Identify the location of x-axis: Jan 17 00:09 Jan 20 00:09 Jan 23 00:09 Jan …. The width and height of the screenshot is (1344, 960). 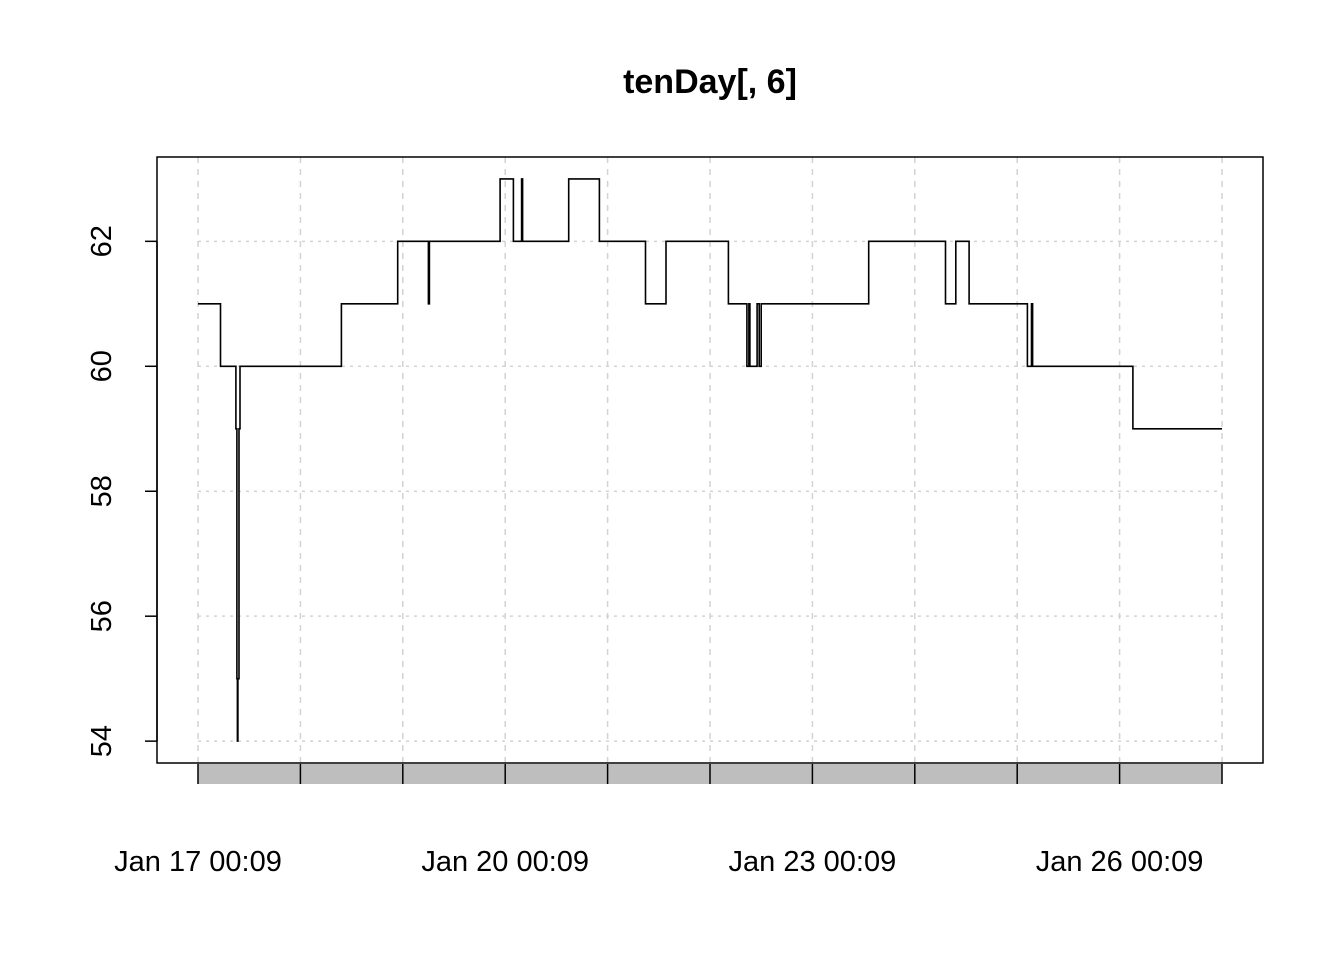
(658, 862).